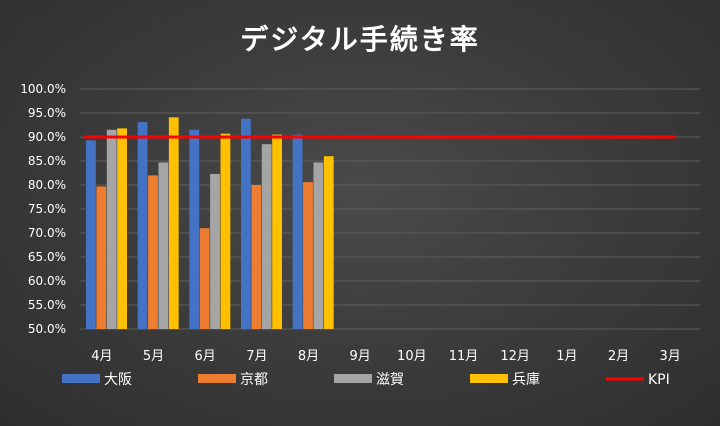 Image resolution: width=720 pixels, height=426 pixels. What do you see at coordinates (659, 380) in the screenshot?
I see `legend-label-KPI: KPI` at bounding box center [659, 380].